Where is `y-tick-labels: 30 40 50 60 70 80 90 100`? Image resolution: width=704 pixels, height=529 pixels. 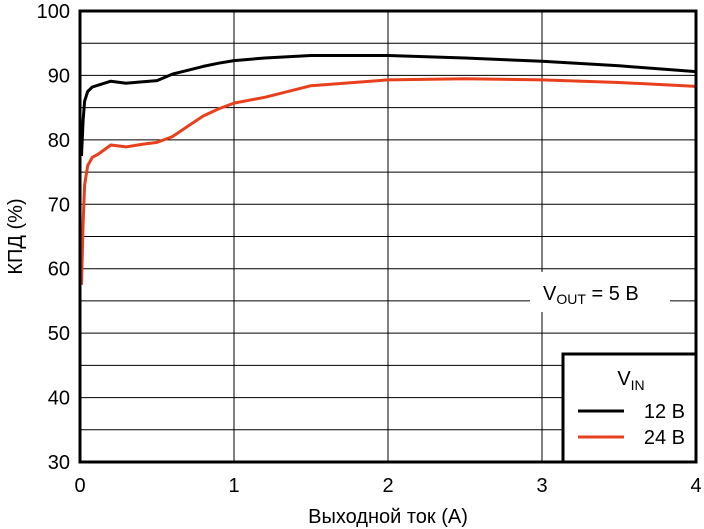 y-tick-labels: 30 40 50 60 70 80 90 100 is located at coordinates (53, 237).